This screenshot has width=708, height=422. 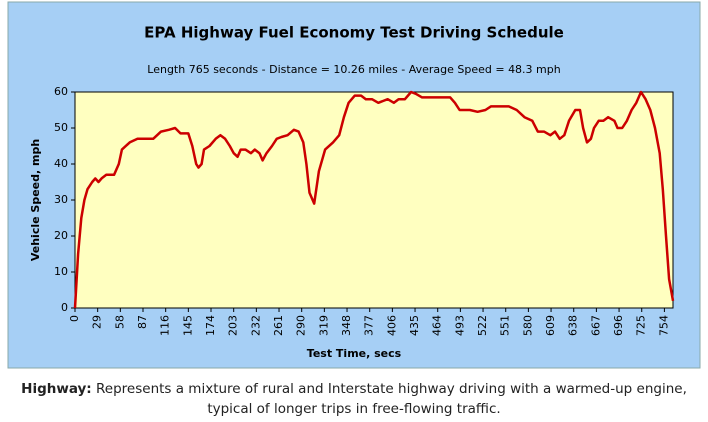 What do you see at coordinates (527, 325) in the screenshot?
I see `x-tick-label: 580` at bounding box center [527, 325].